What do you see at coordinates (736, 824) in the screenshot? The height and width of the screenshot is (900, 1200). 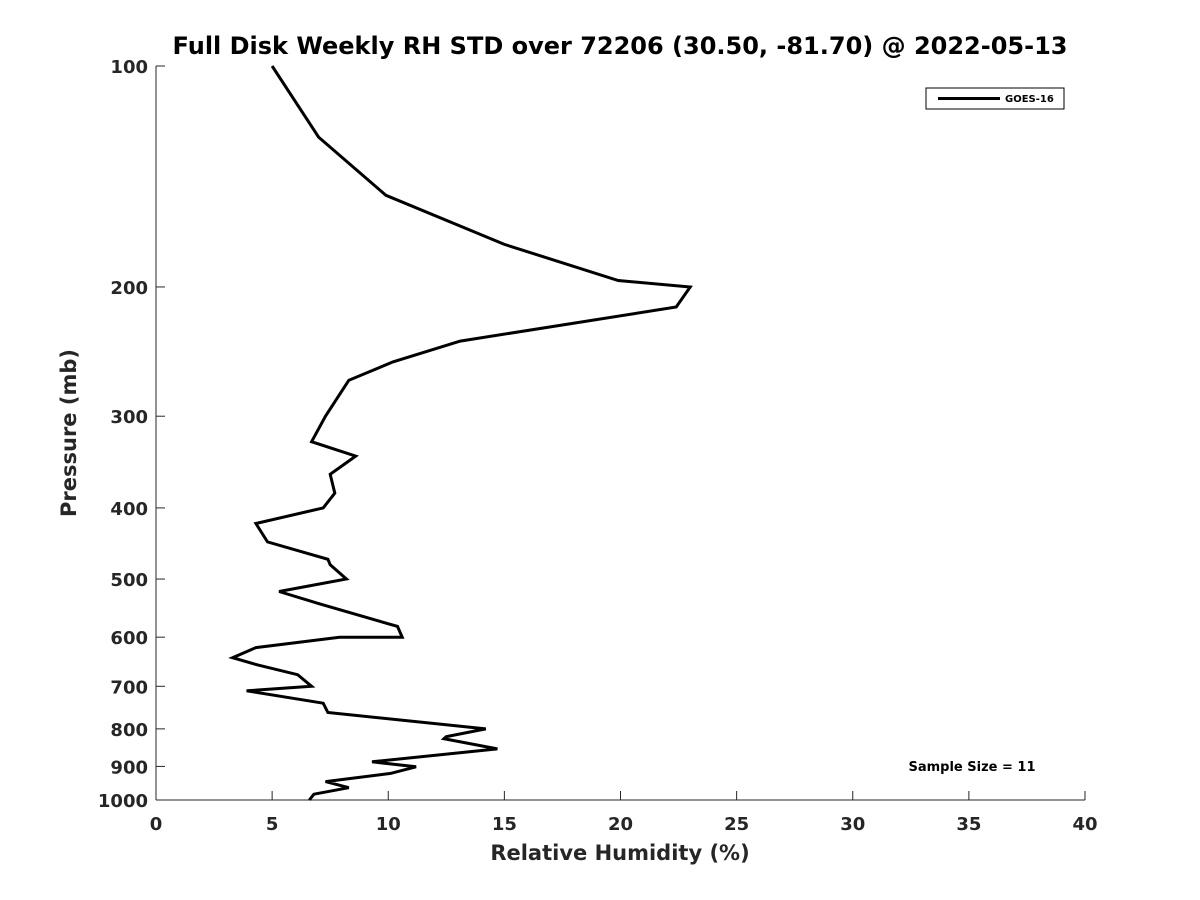 I see `x-tick-label: 25` at bounding box center [736, 824].